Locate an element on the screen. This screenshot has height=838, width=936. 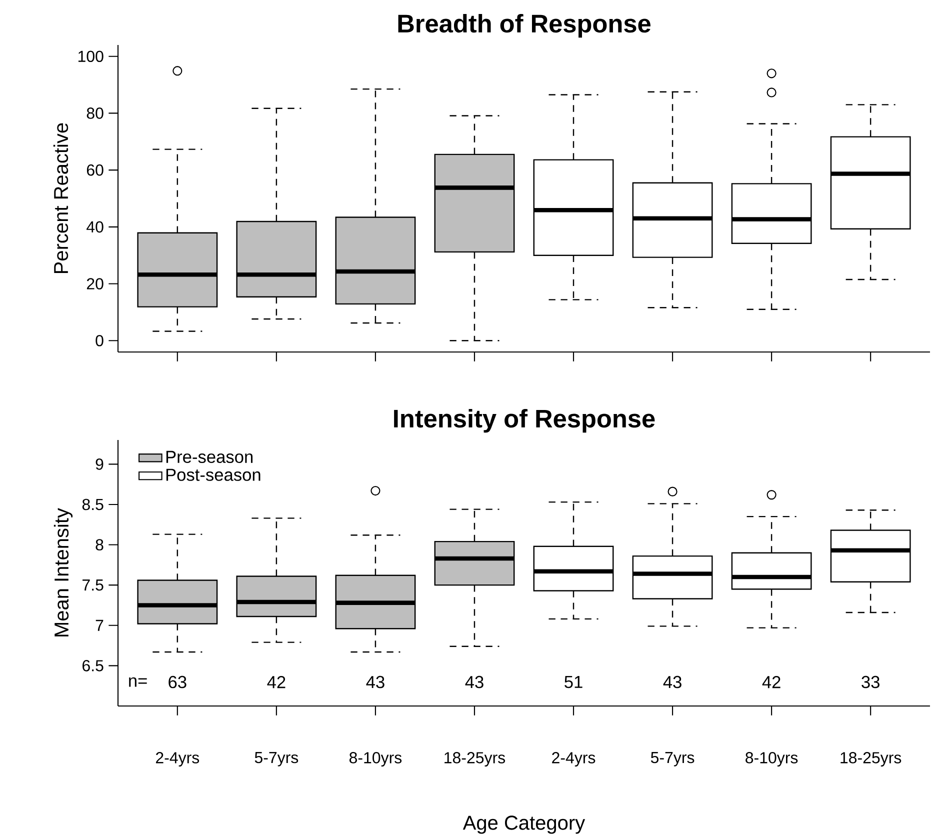
legend-label: Pre-season is located at coordinates (209, 457).